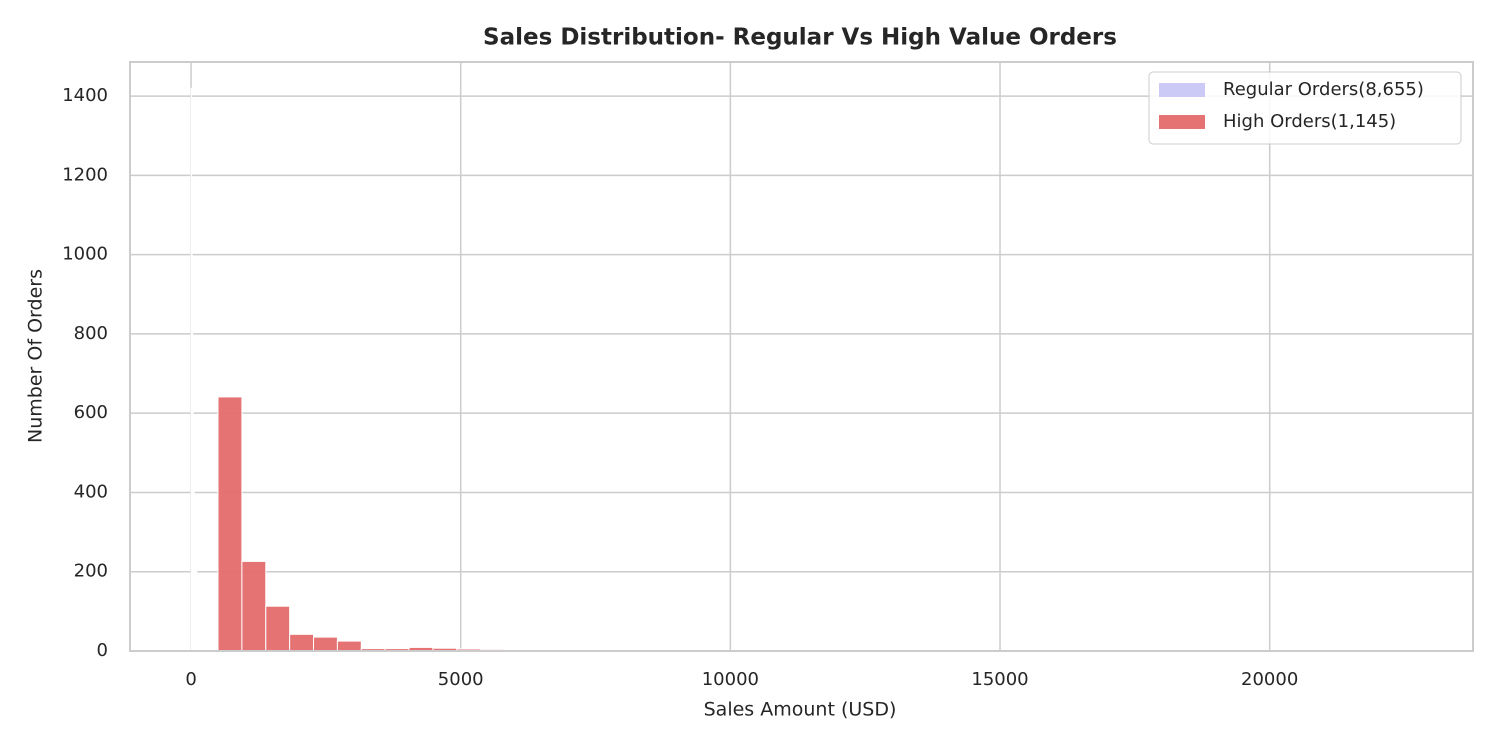  I want to click on x-tick-label: 20000, so click(1269, 679).